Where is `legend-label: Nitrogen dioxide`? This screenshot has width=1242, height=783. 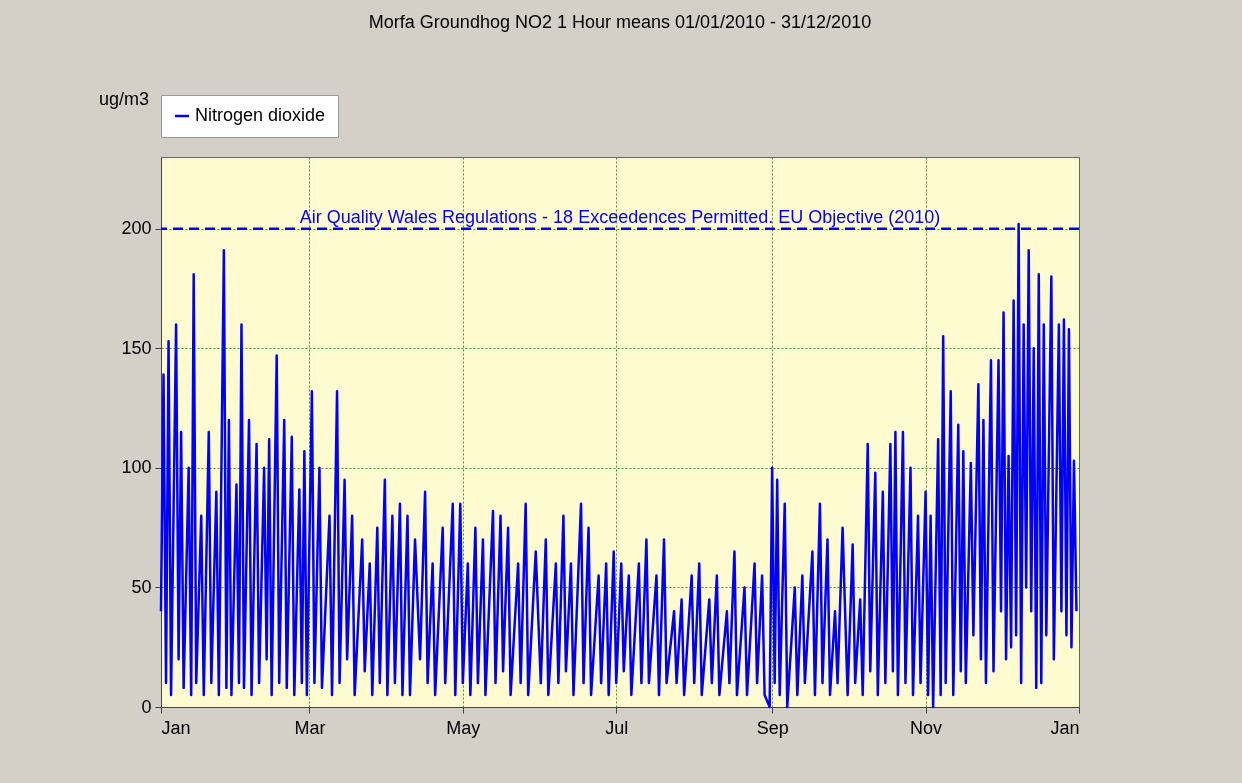 legend-label: Nitrogen dioxide is located at coordinates (260, 115).